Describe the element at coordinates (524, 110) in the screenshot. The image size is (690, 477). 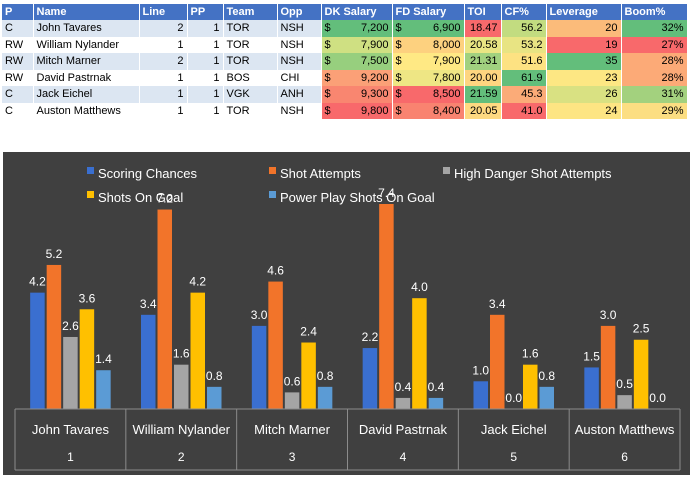
I see `table-cell: 41.0` at that location.